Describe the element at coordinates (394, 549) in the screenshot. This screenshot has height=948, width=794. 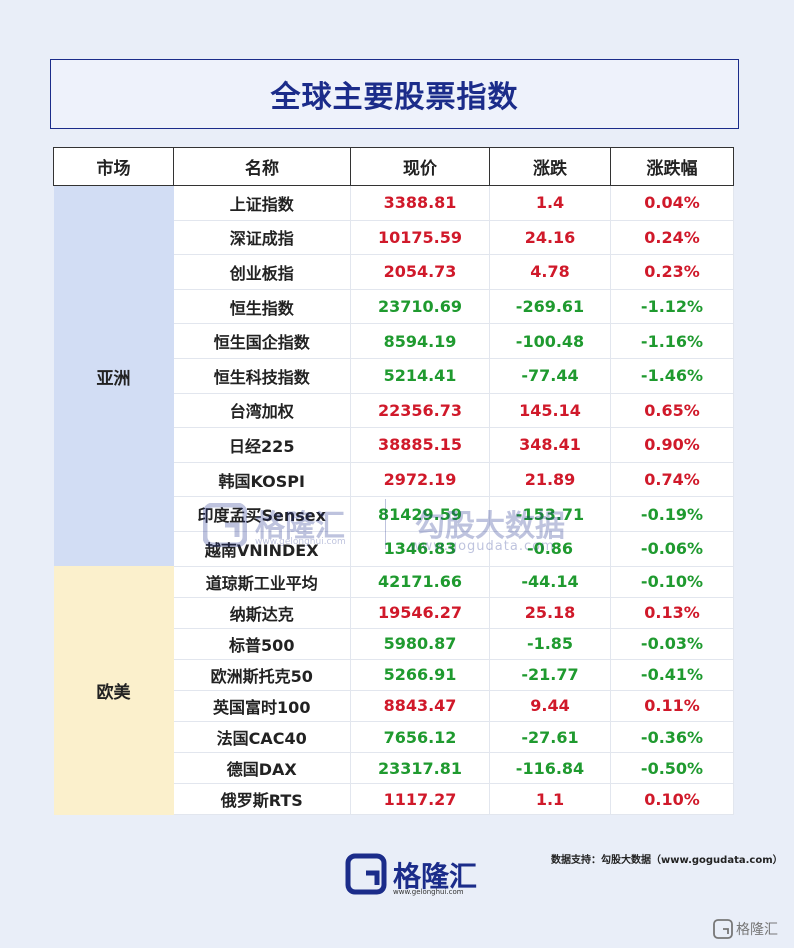
I see `table-row: 越南VNINDEX 1346.83 -0.86 -0.06%` at that location.